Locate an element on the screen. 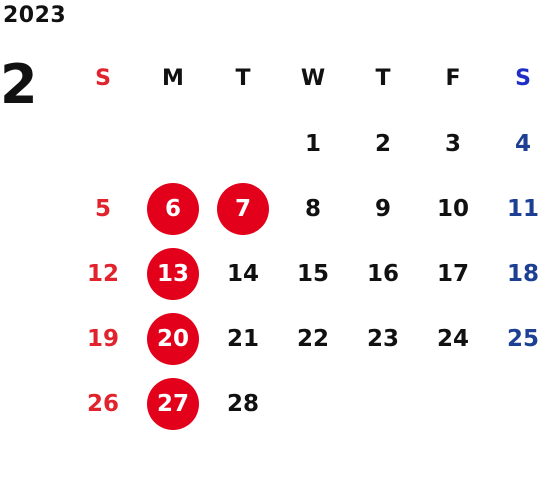 The height and width of the screenshot is (503, 548). day-number: 24 is located at coordinates (452, 338).